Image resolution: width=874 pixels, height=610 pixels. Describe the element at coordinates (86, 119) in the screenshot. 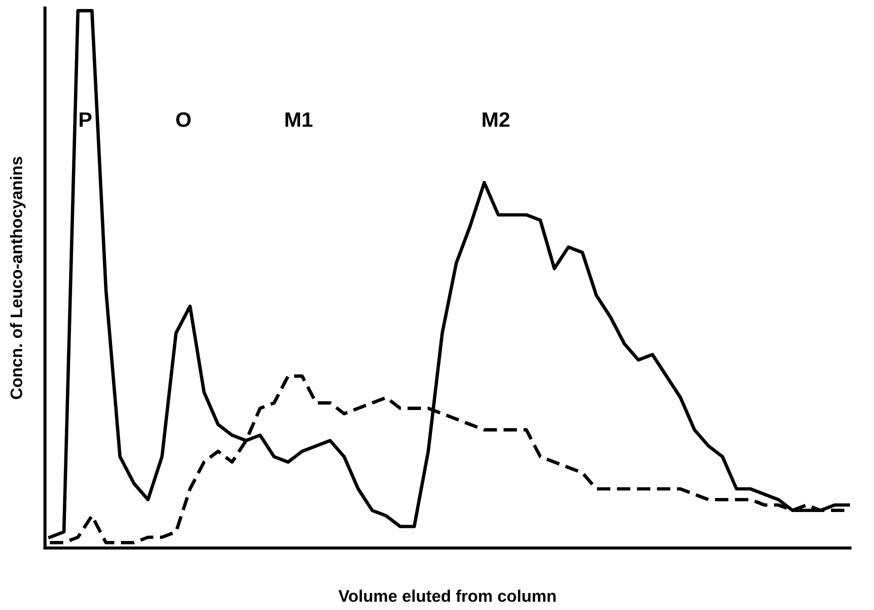

I see `annotation: P` at that location.